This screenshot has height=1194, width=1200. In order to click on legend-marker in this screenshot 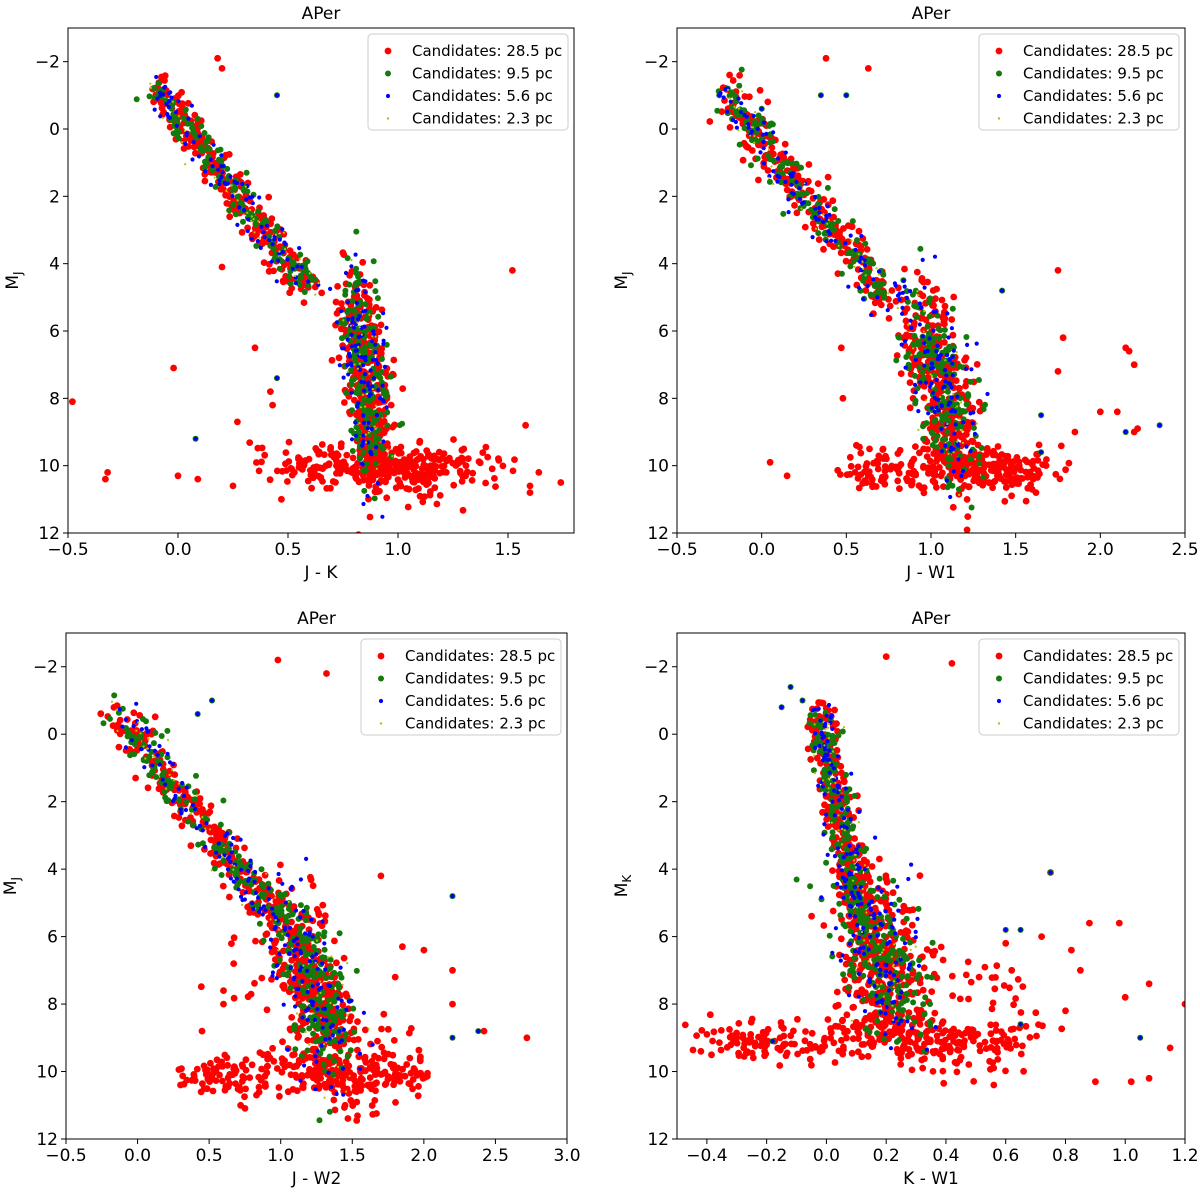, I will do `click(388, 96)`.